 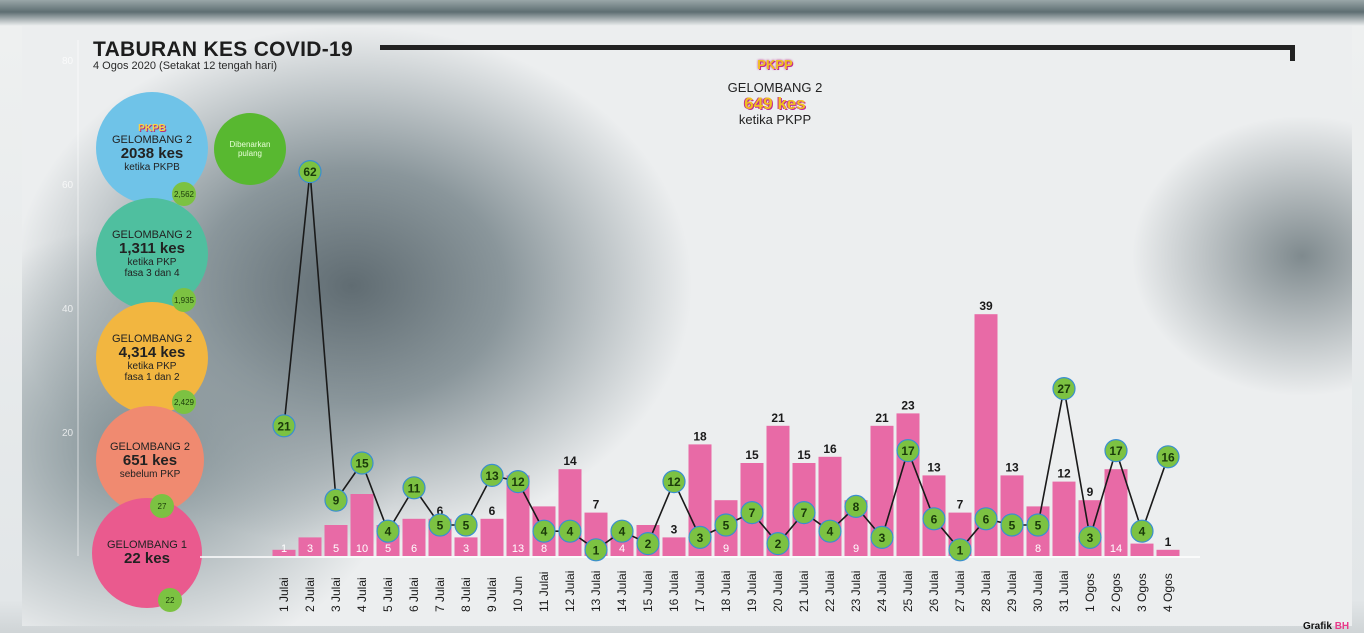 What do you see at coordinates (1116, 451) in the screenshot?
I see `recovered-value-label: 17` at bounding box center [1116, 451].